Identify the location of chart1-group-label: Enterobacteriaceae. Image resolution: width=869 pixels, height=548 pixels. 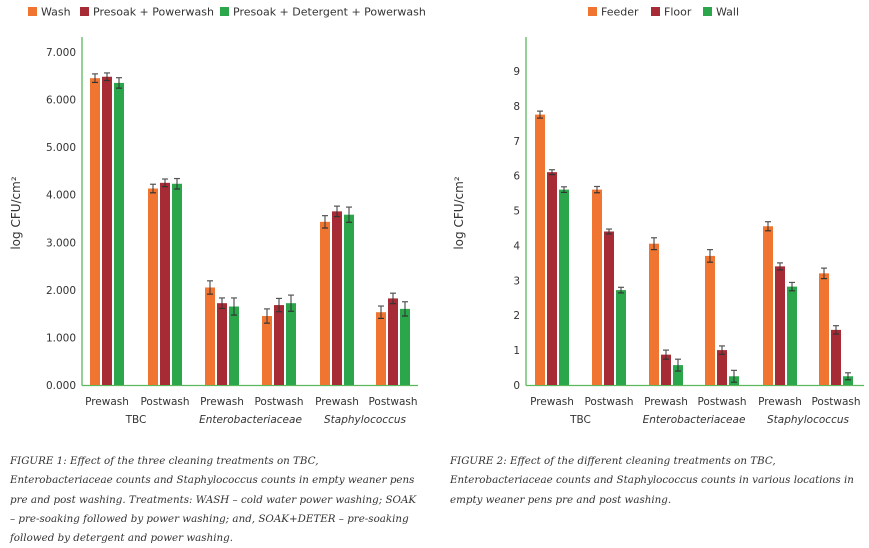
(250, 420).